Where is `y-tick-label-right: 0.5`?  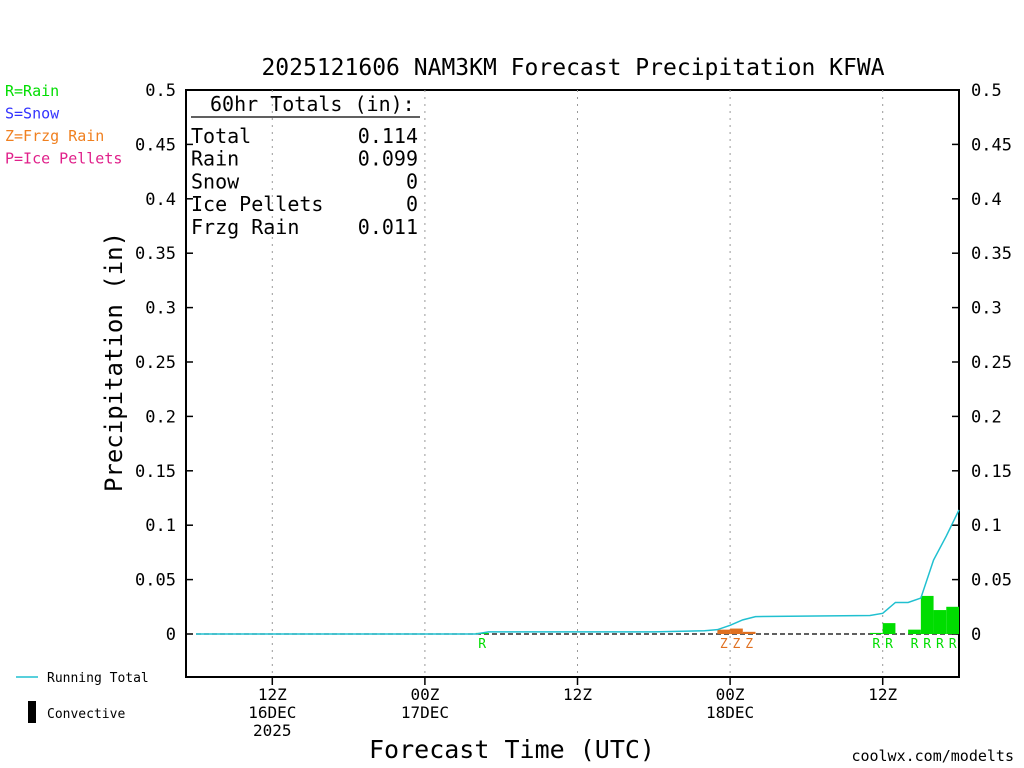 y-tick-label-right: 0.5 is located at coordinates (986, 91).